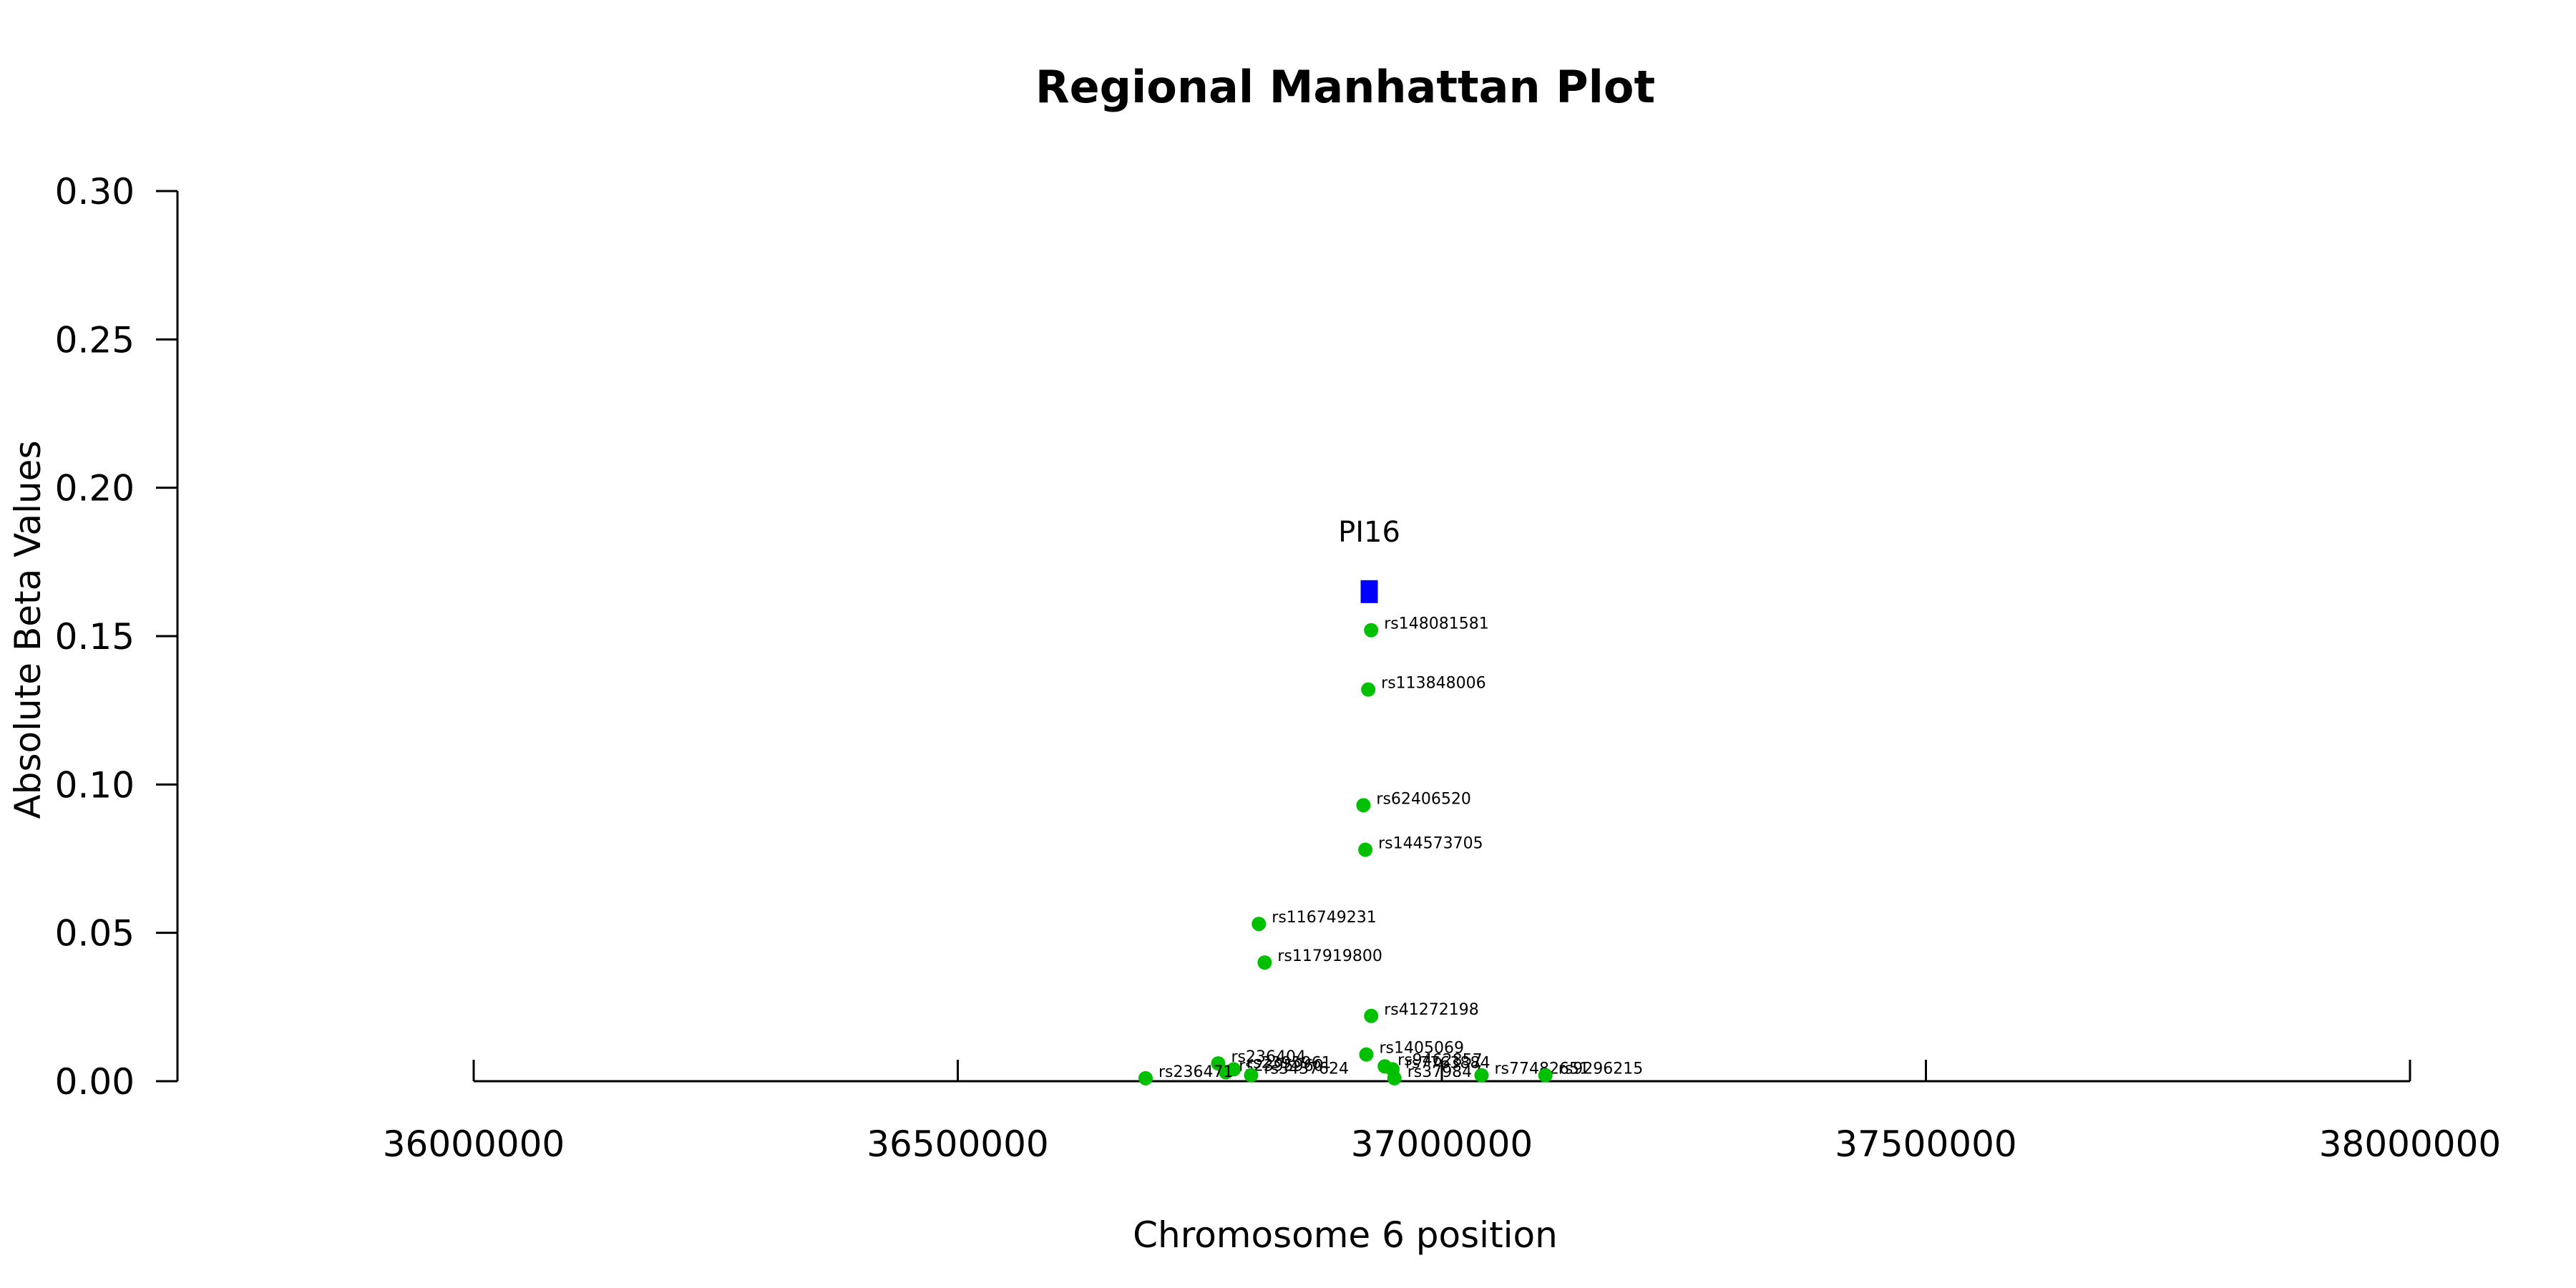 The width and height of the screenshot is (2576, 1288). I want to click on x-tick-label: 36500000, so click(958, 1144).